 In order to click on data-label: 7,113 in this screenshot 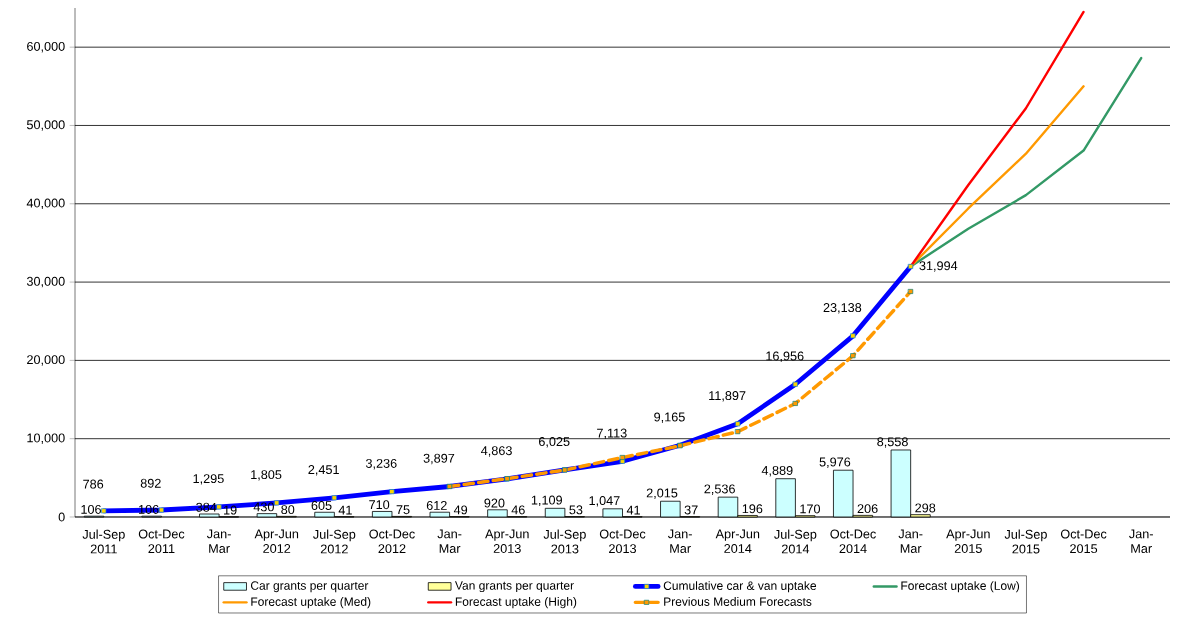, I will do `click(612, 434)`.